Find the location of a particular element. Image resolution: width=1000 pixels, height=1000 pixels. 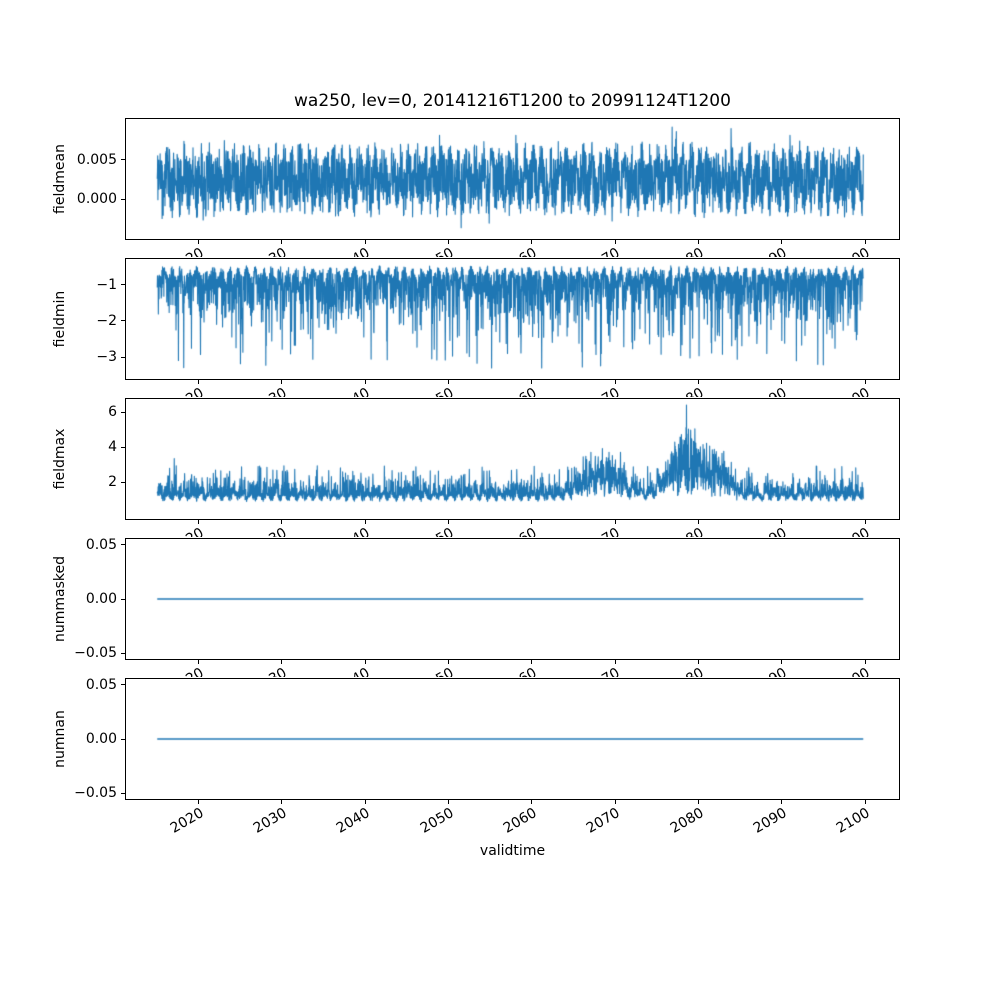

y-tick-label: 6 is located at coordinates (112, 412).